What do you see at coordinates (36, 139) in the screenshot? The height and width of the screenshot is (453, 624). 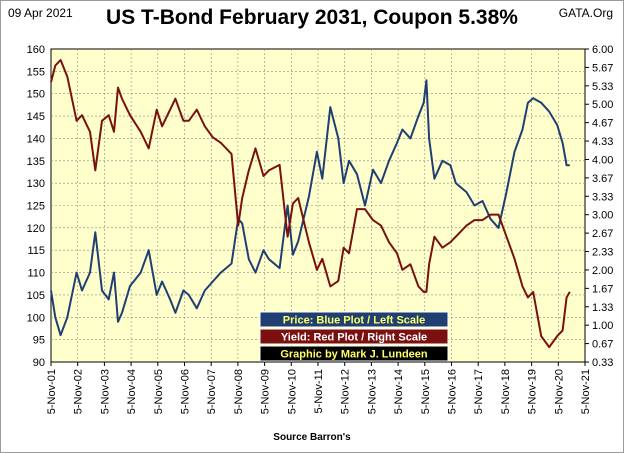 I see `left-tick-label: 140` at bounding box center [36, 139].